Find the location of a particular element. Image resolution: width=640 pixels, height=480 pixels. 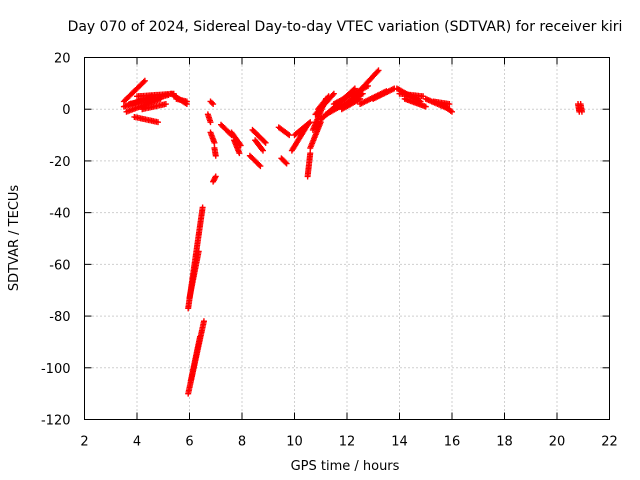

x-tick-label: 16 is located at coordinates (452, 442).